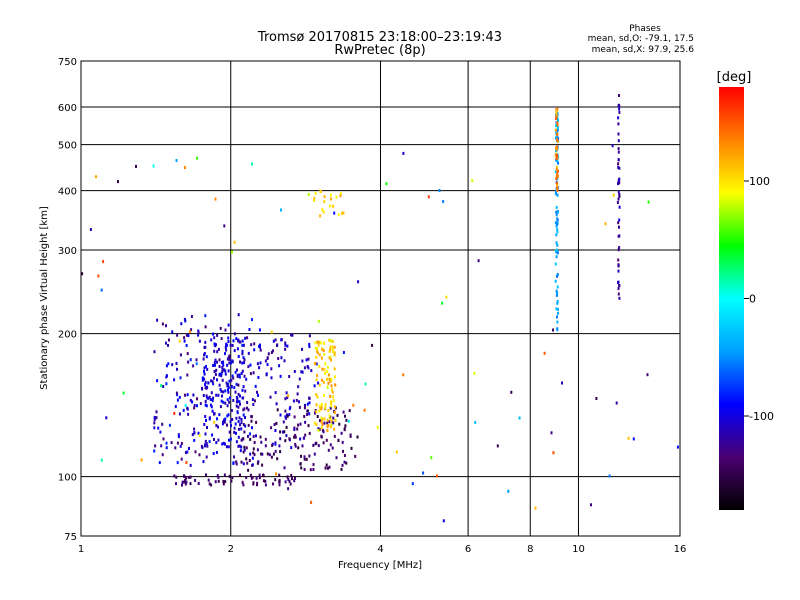  Describe the element at coordinates (734, 77) in the screenshot. I see `colorbar-label: [deg]` at that location.